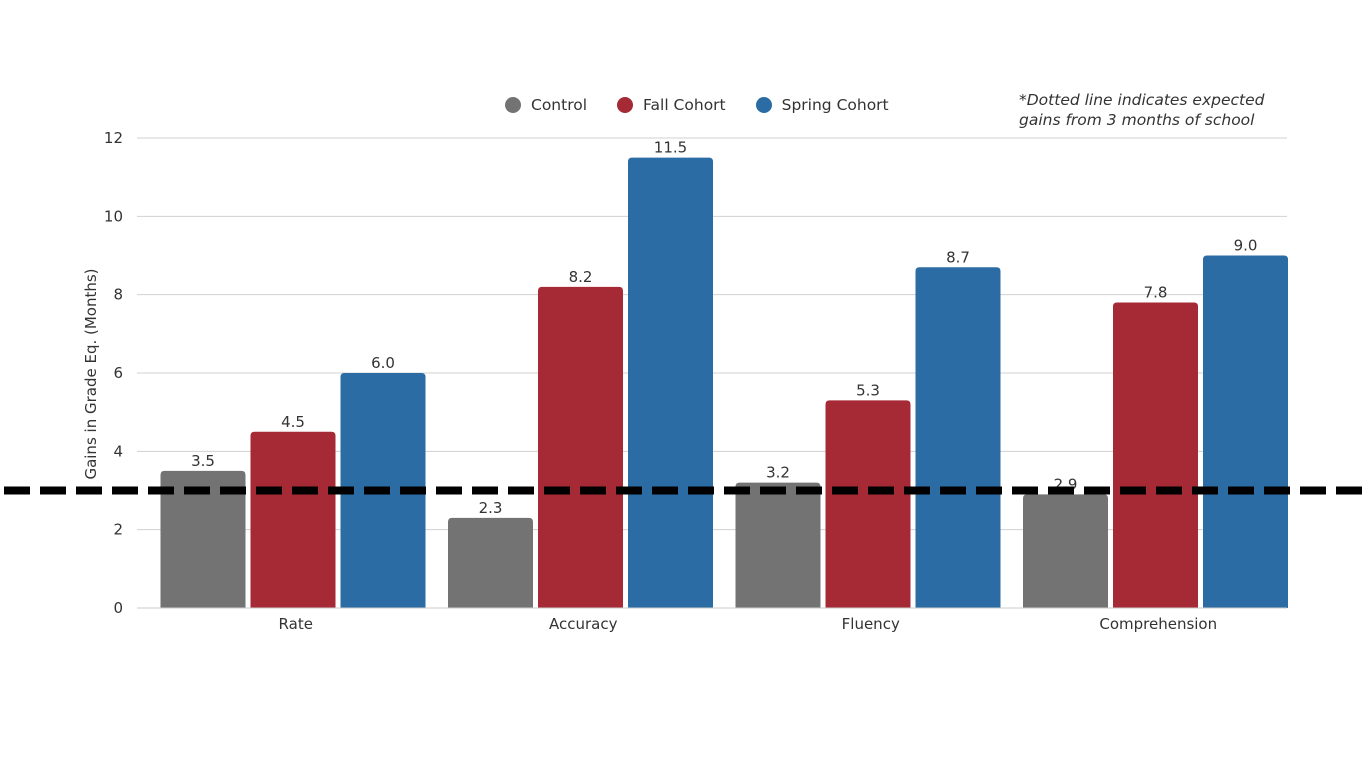 This screenshot has height=768, width=1366. I want to click on y-tick-label: 0, so click(118, 608).